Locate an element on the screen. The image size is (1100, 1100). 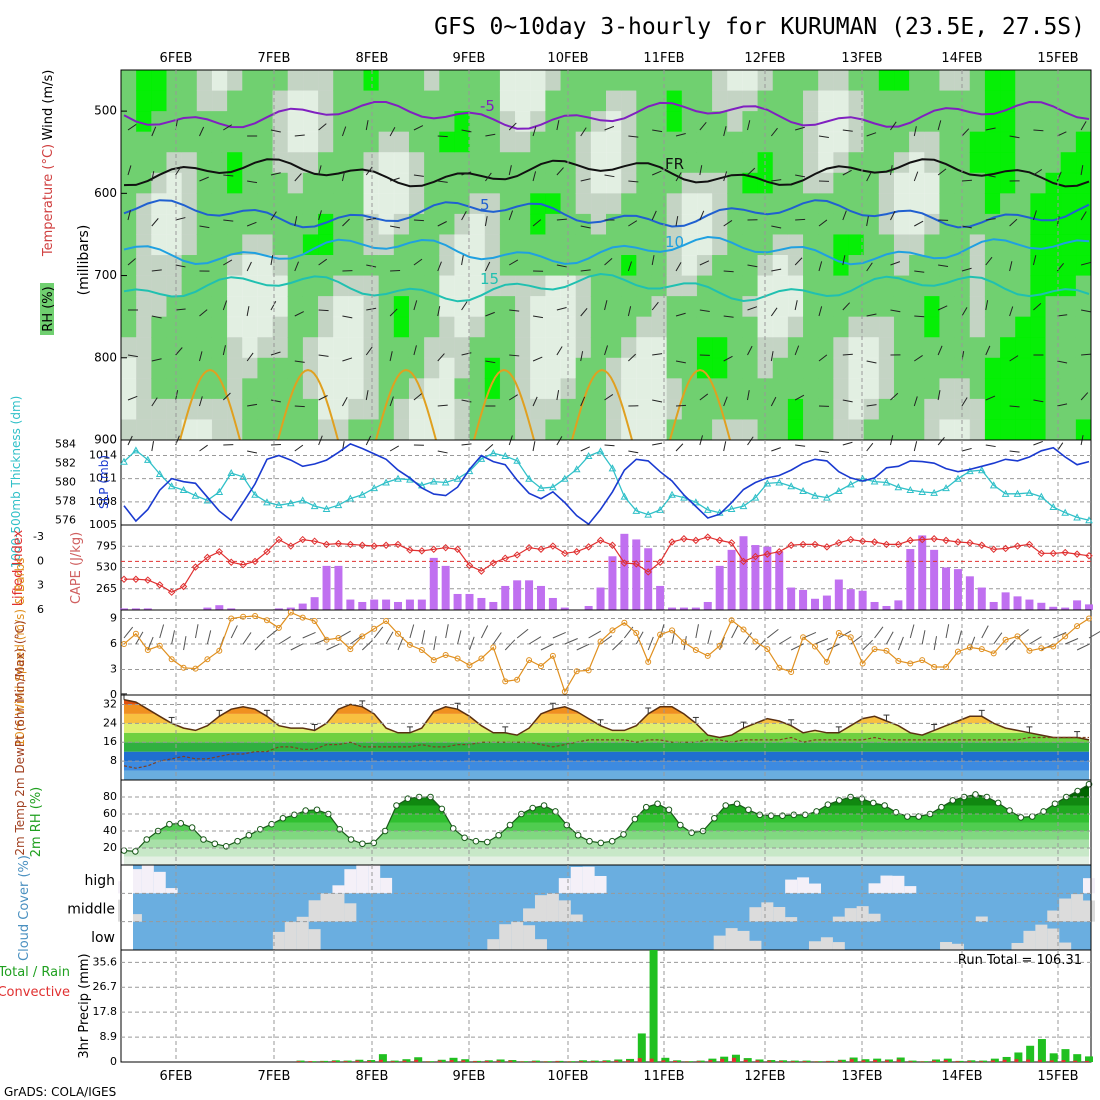
lifted-index-tick-0: -3 is located at coordinates (38, 536).